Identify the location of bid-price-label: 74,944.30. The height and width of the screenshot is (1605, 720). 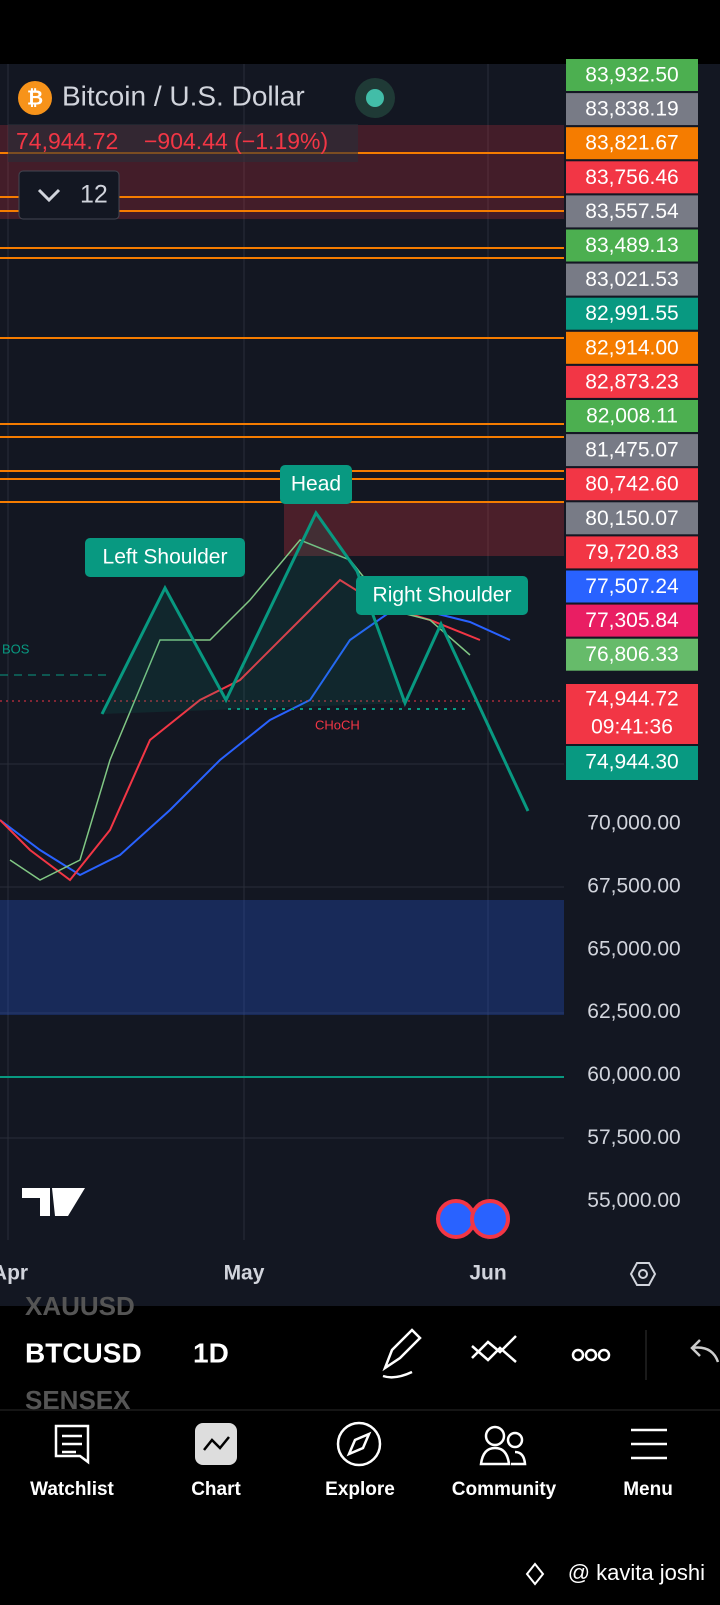
(631, 762).